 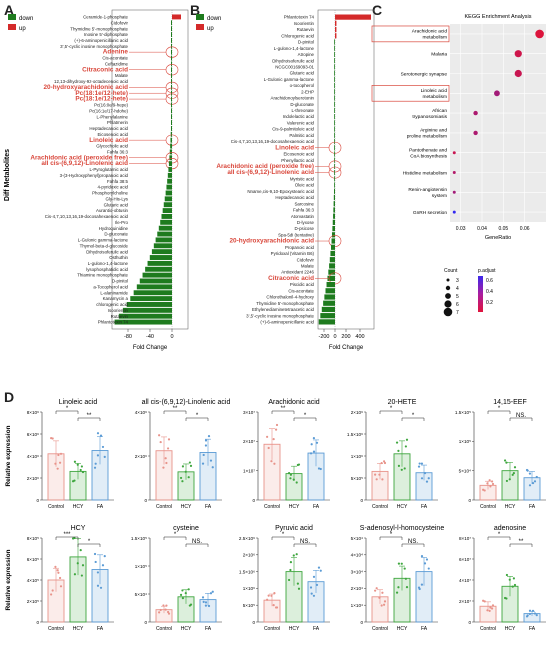 What do you see at coordinates (249, 470) in the screenshot?
I see `y-tick-label: 1×10⁷` at bounding box center [249, 470].